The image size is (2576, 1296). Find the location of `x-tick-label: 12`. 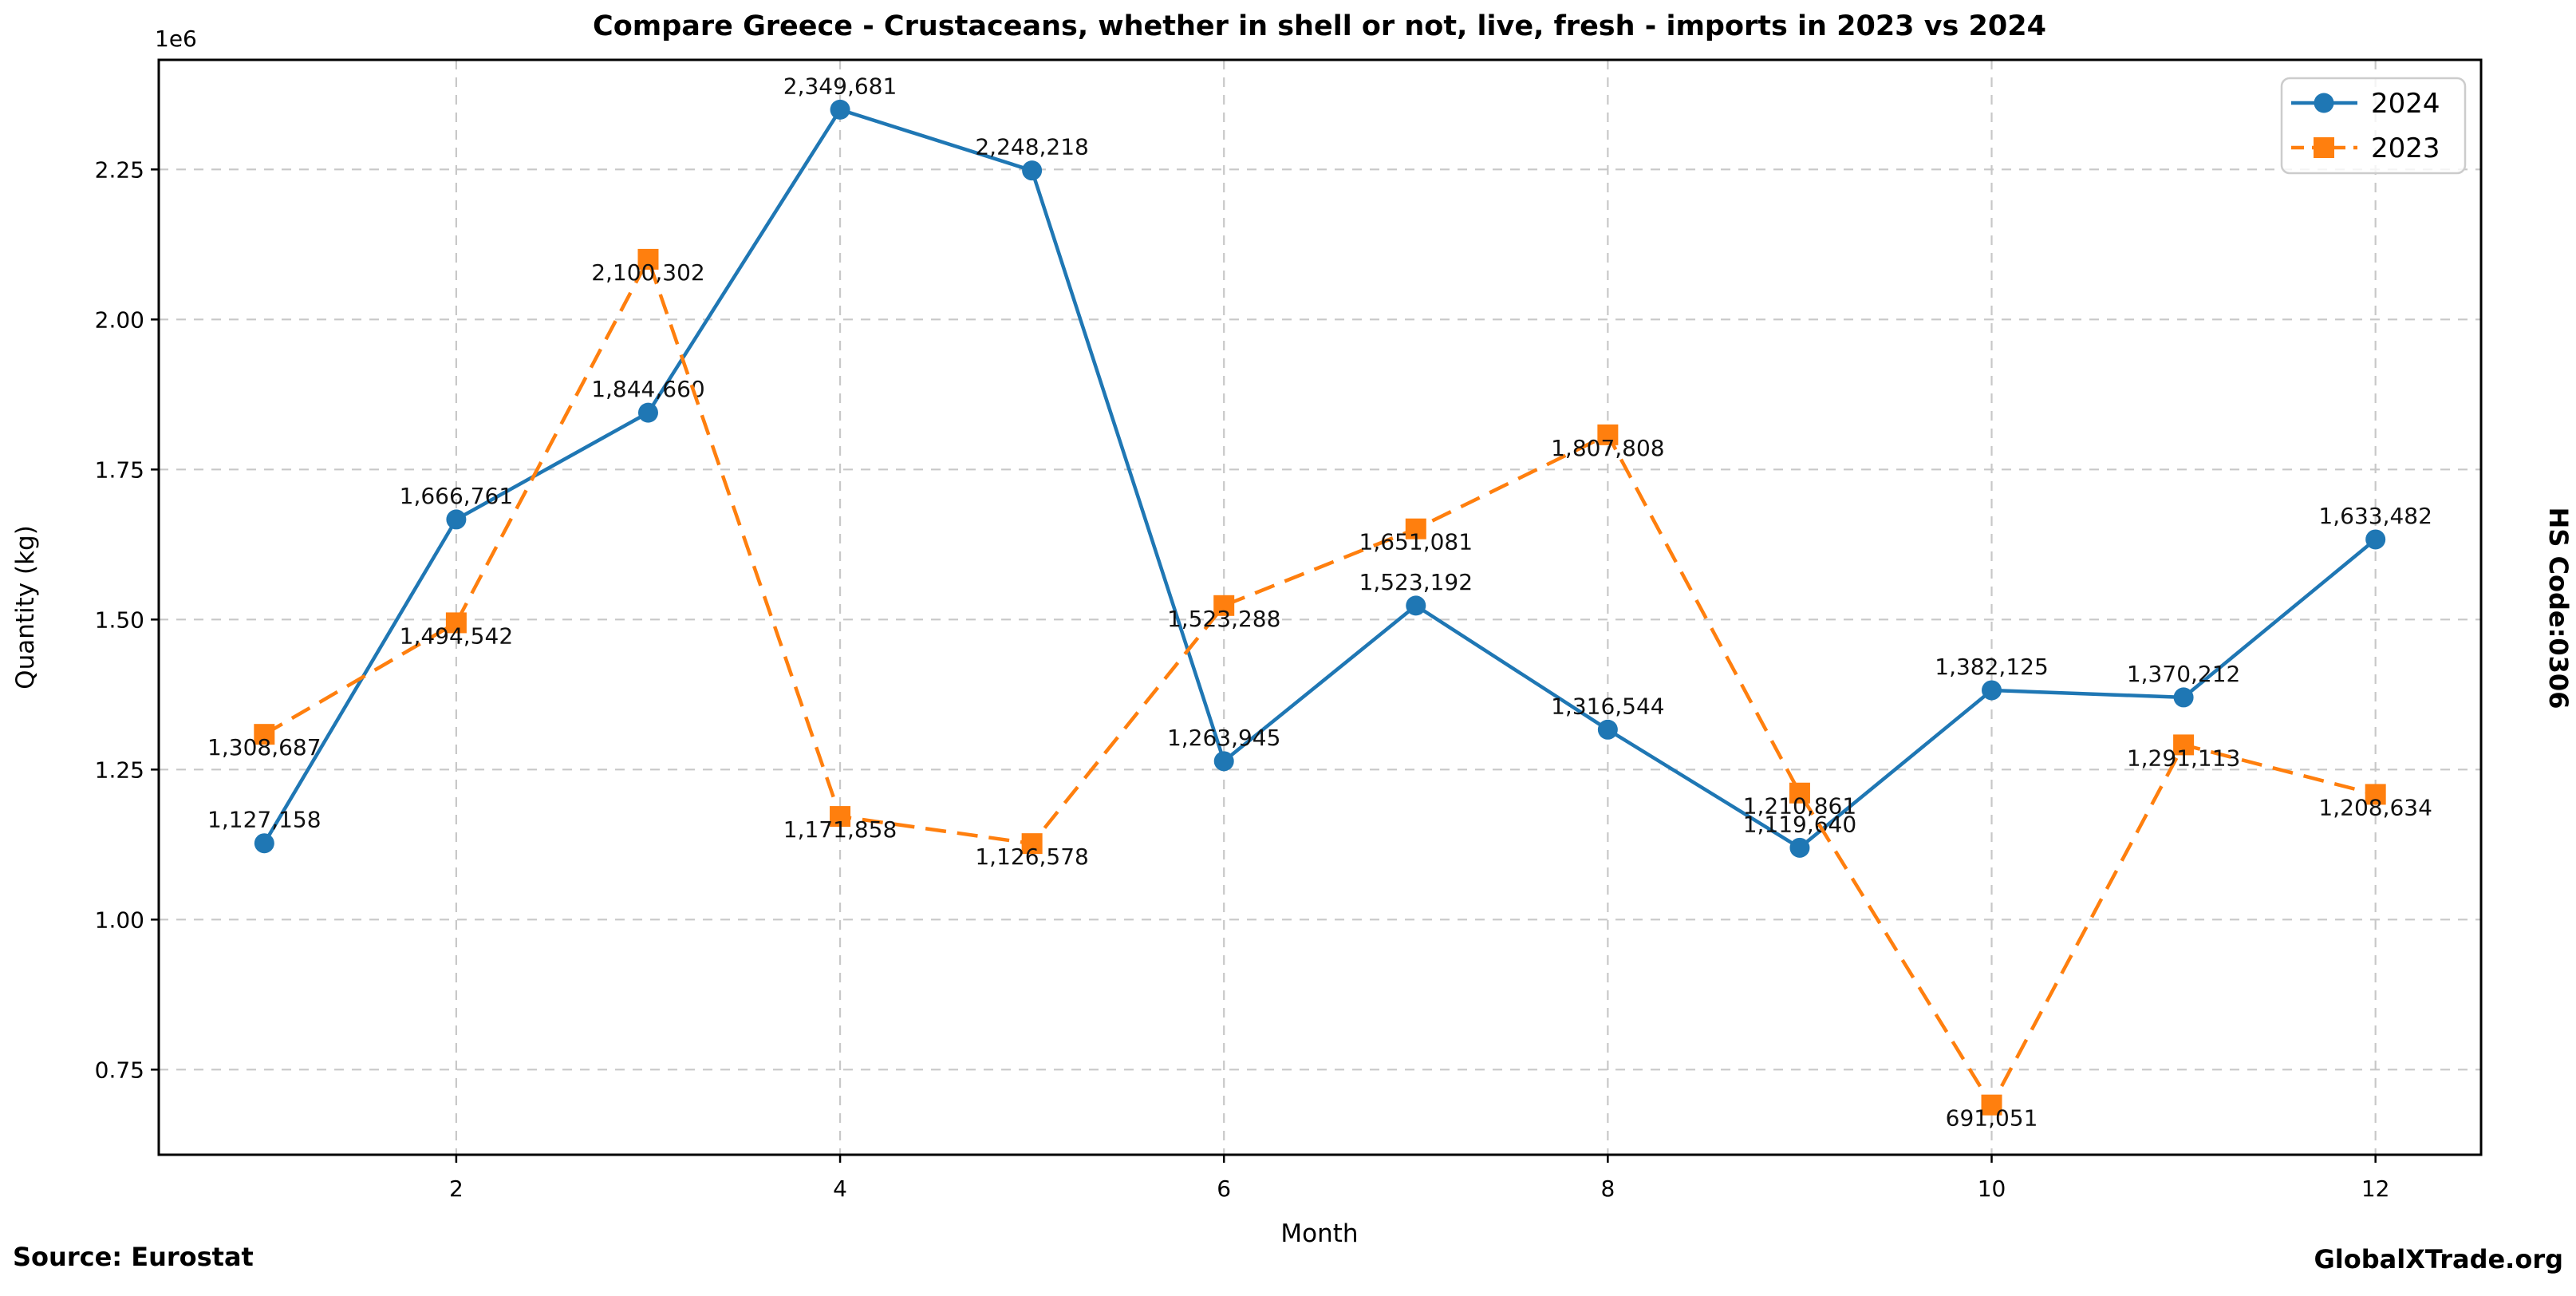

x-tick-label: 12 is located at coordinates (2375, 1188).